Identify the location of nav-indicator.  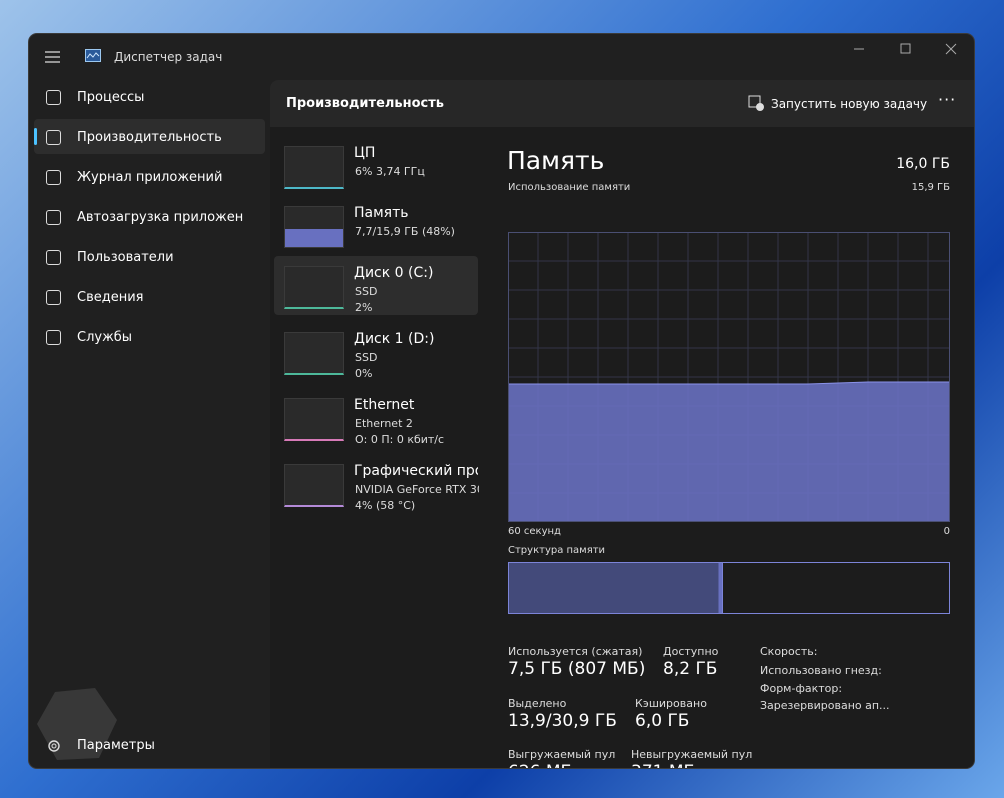
(35, 136).